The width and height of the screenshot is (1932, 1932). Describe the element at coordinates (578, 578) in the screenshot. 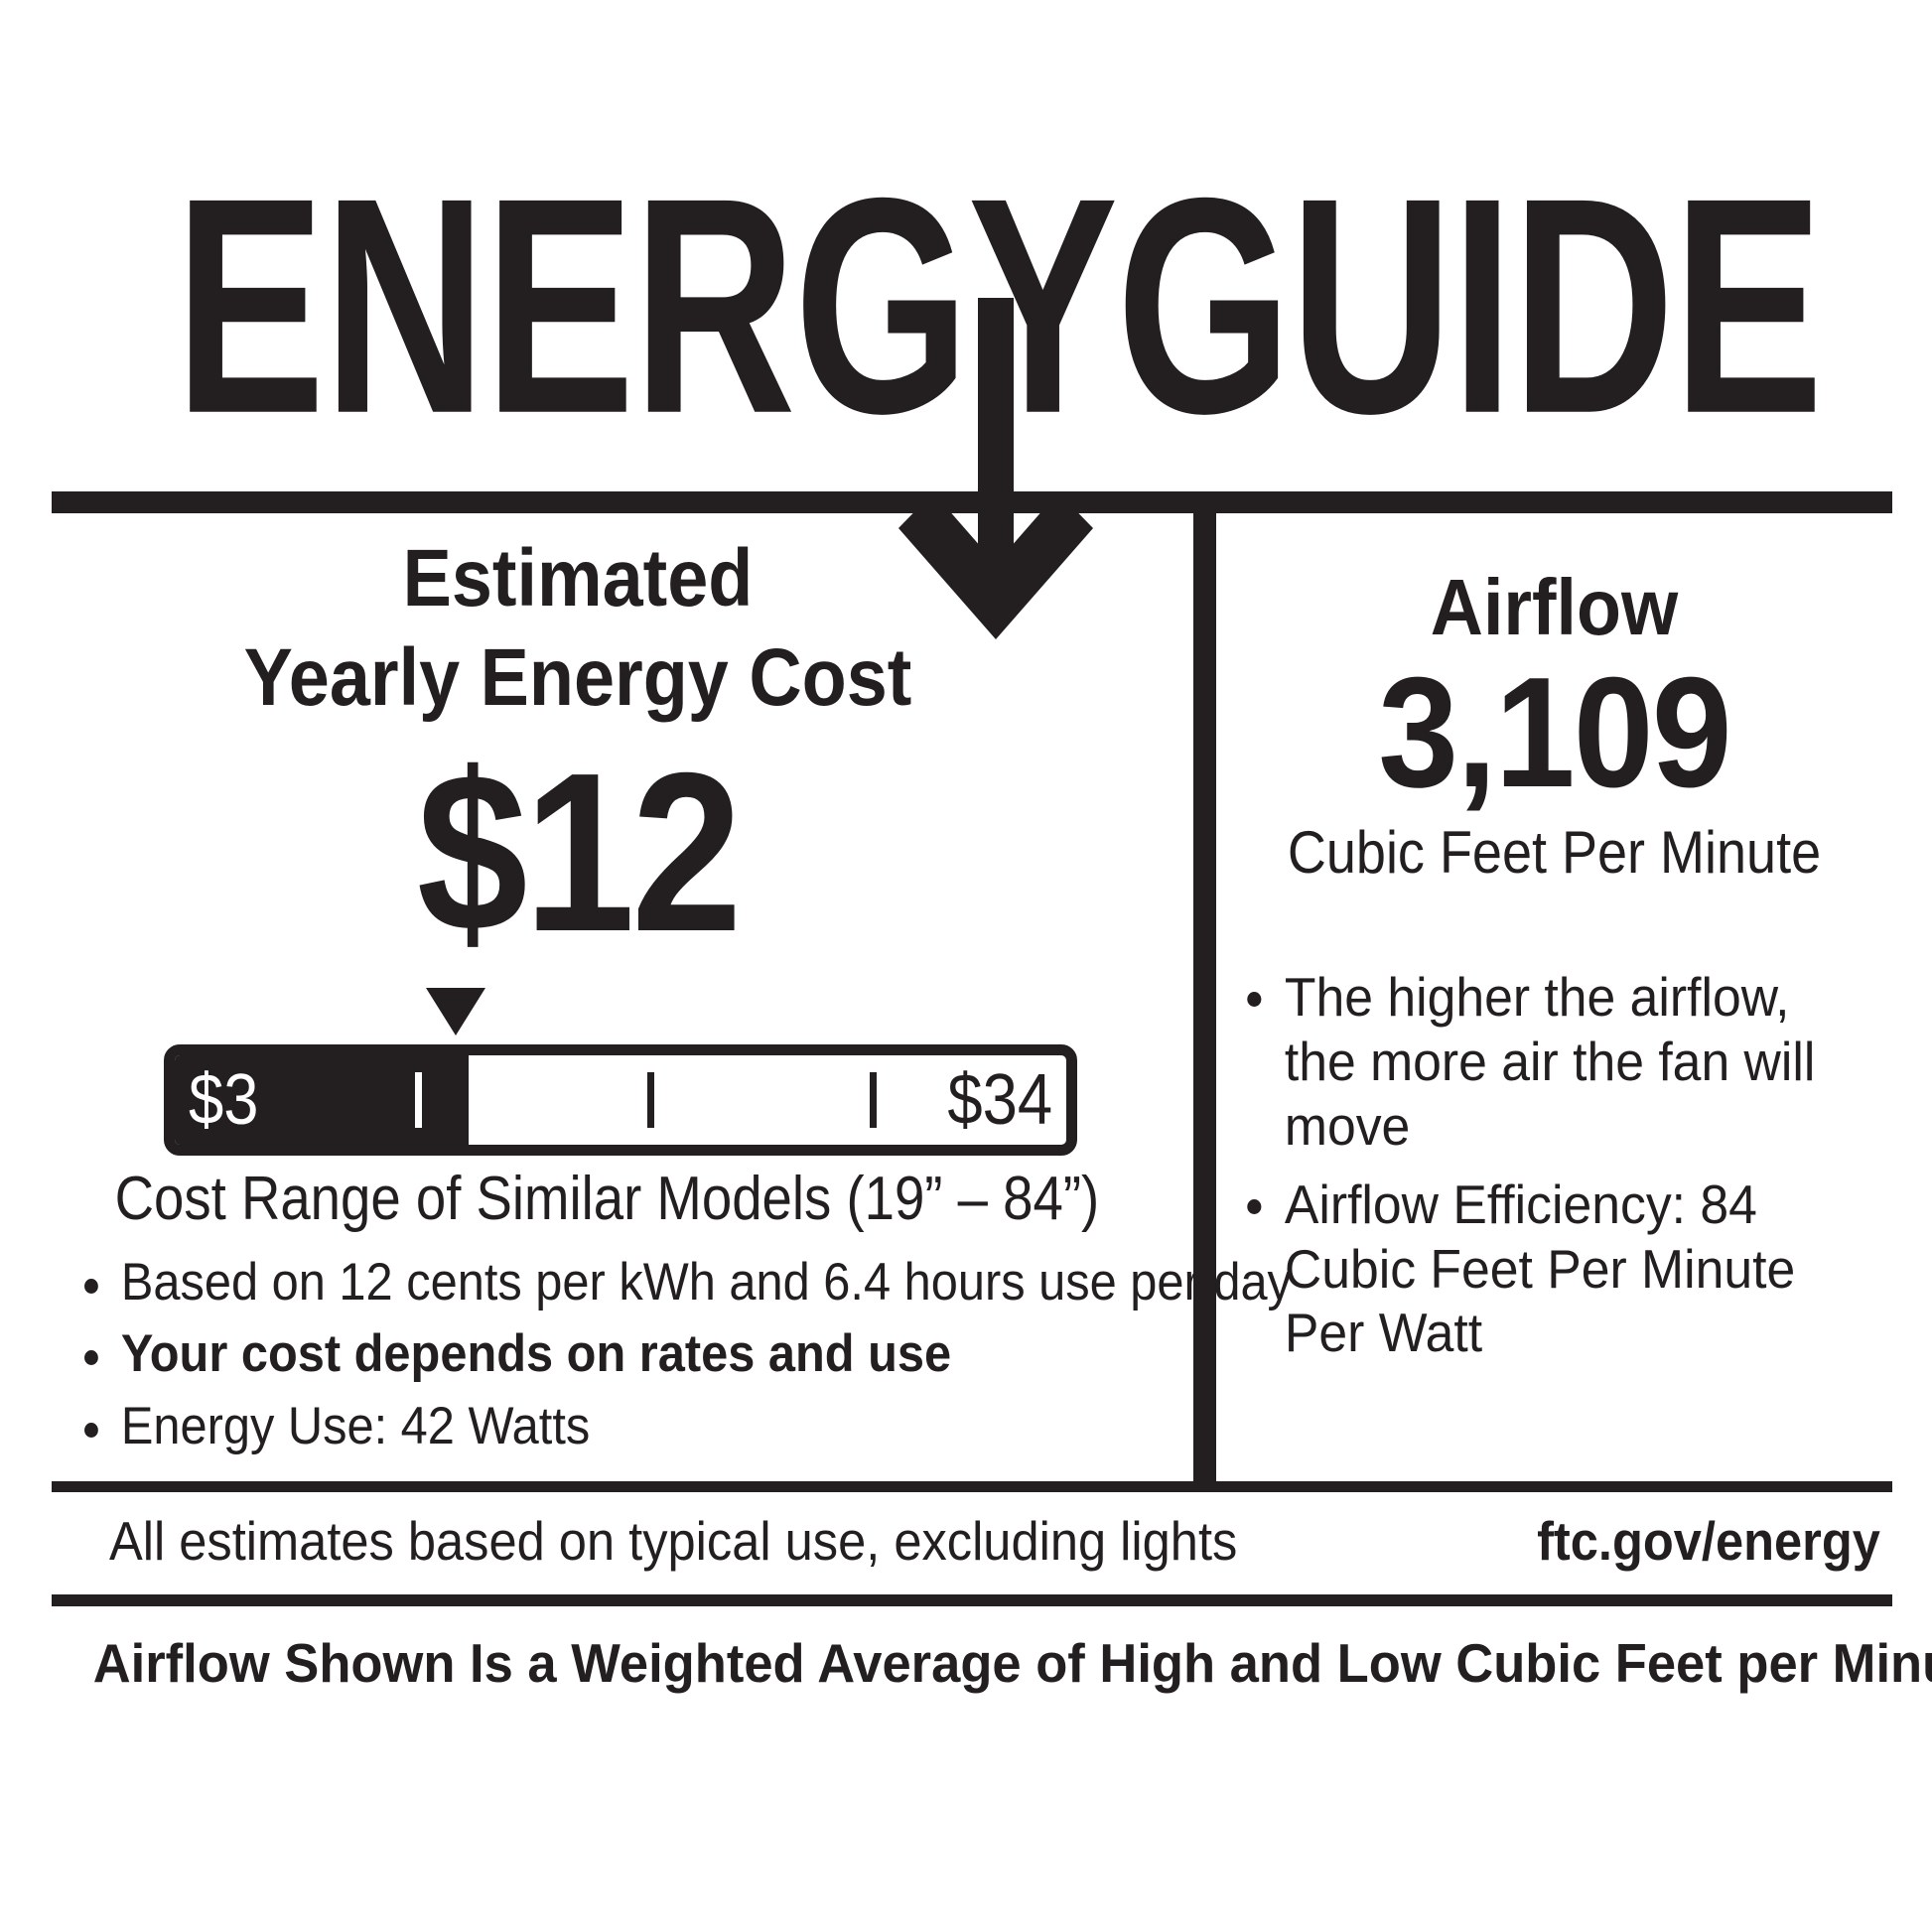

I see `cost-heading-line1: Estimated` at that location.